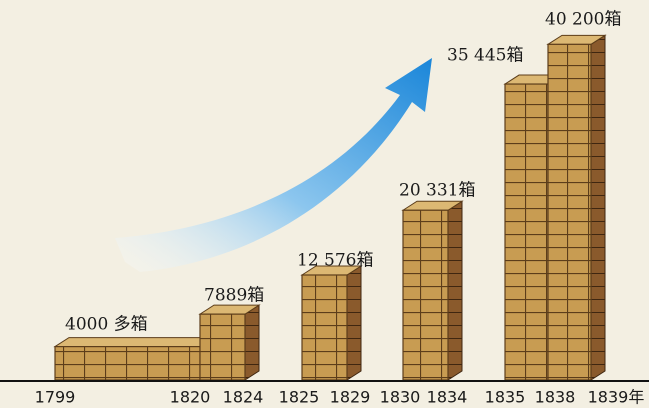 The height and width of the screenshot is (408, 649). What do you see at coordinates (134, 342) in the screenshot?
I see `bar-top` at bounding box center [134, 342].